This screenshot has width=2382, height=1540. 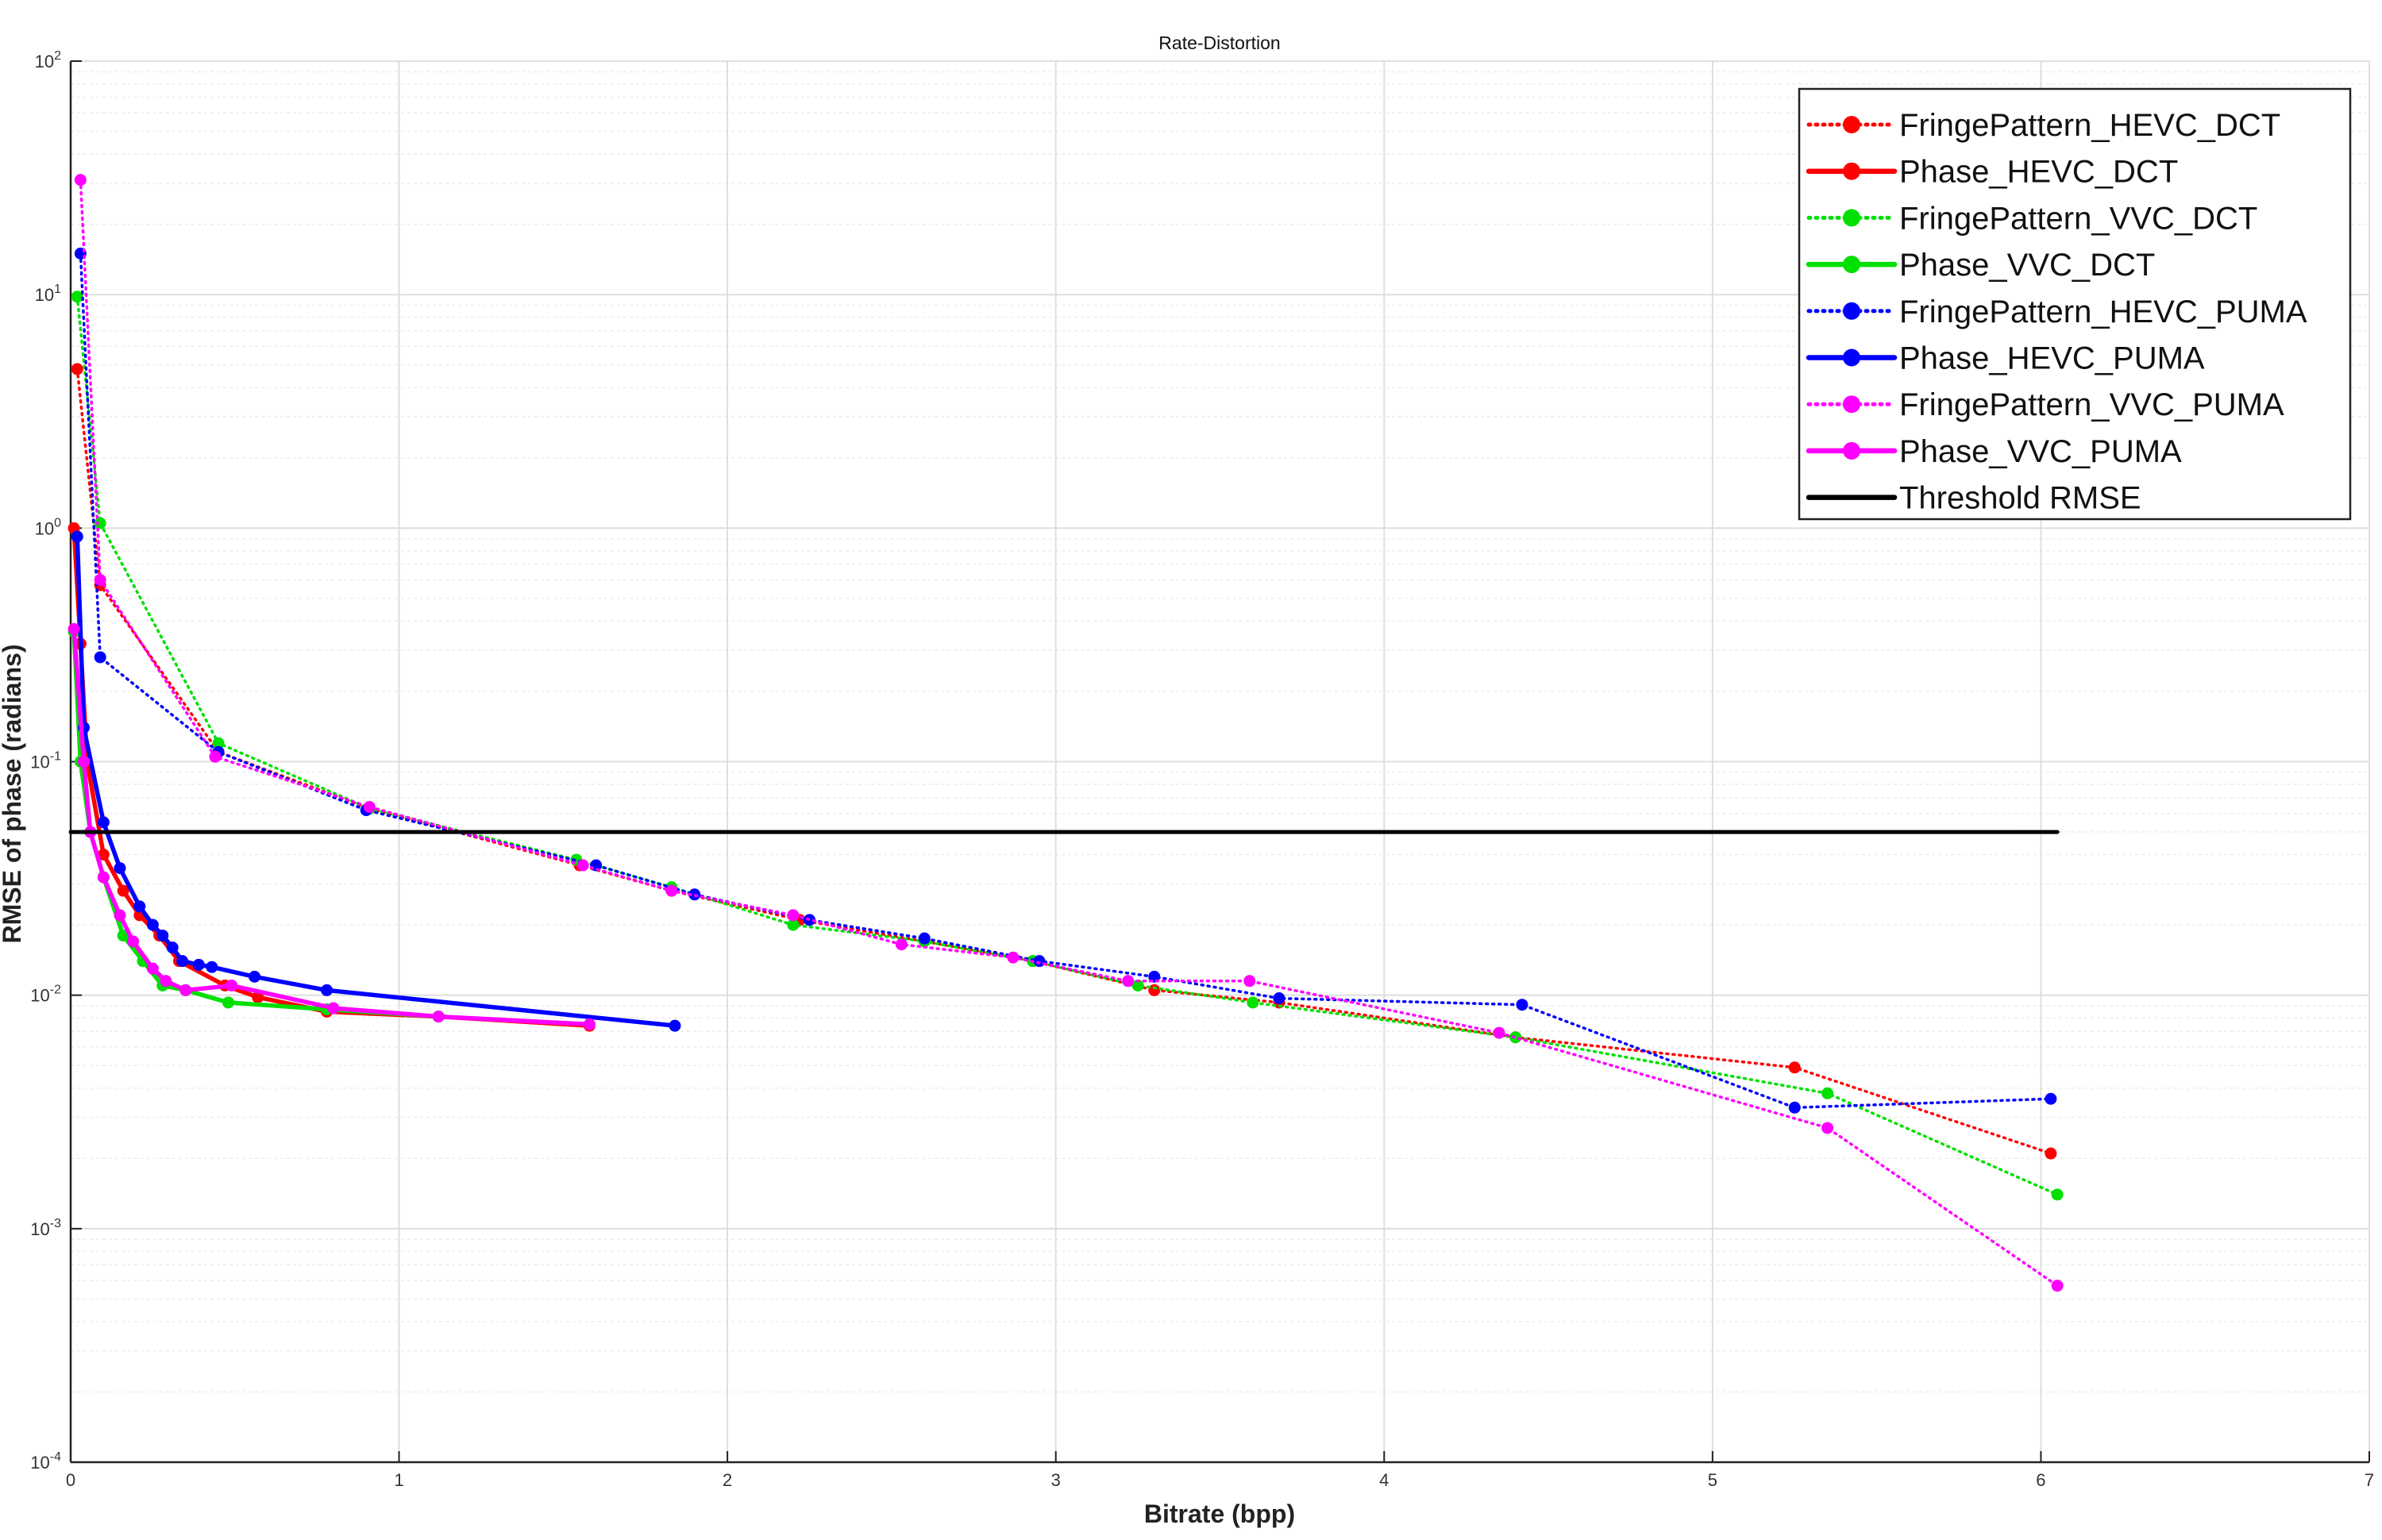 What do you see at coordinates (1384, 1480) in the screenshot?
I see `x-tick-label: 4` at bounding box center [1384, 1480].